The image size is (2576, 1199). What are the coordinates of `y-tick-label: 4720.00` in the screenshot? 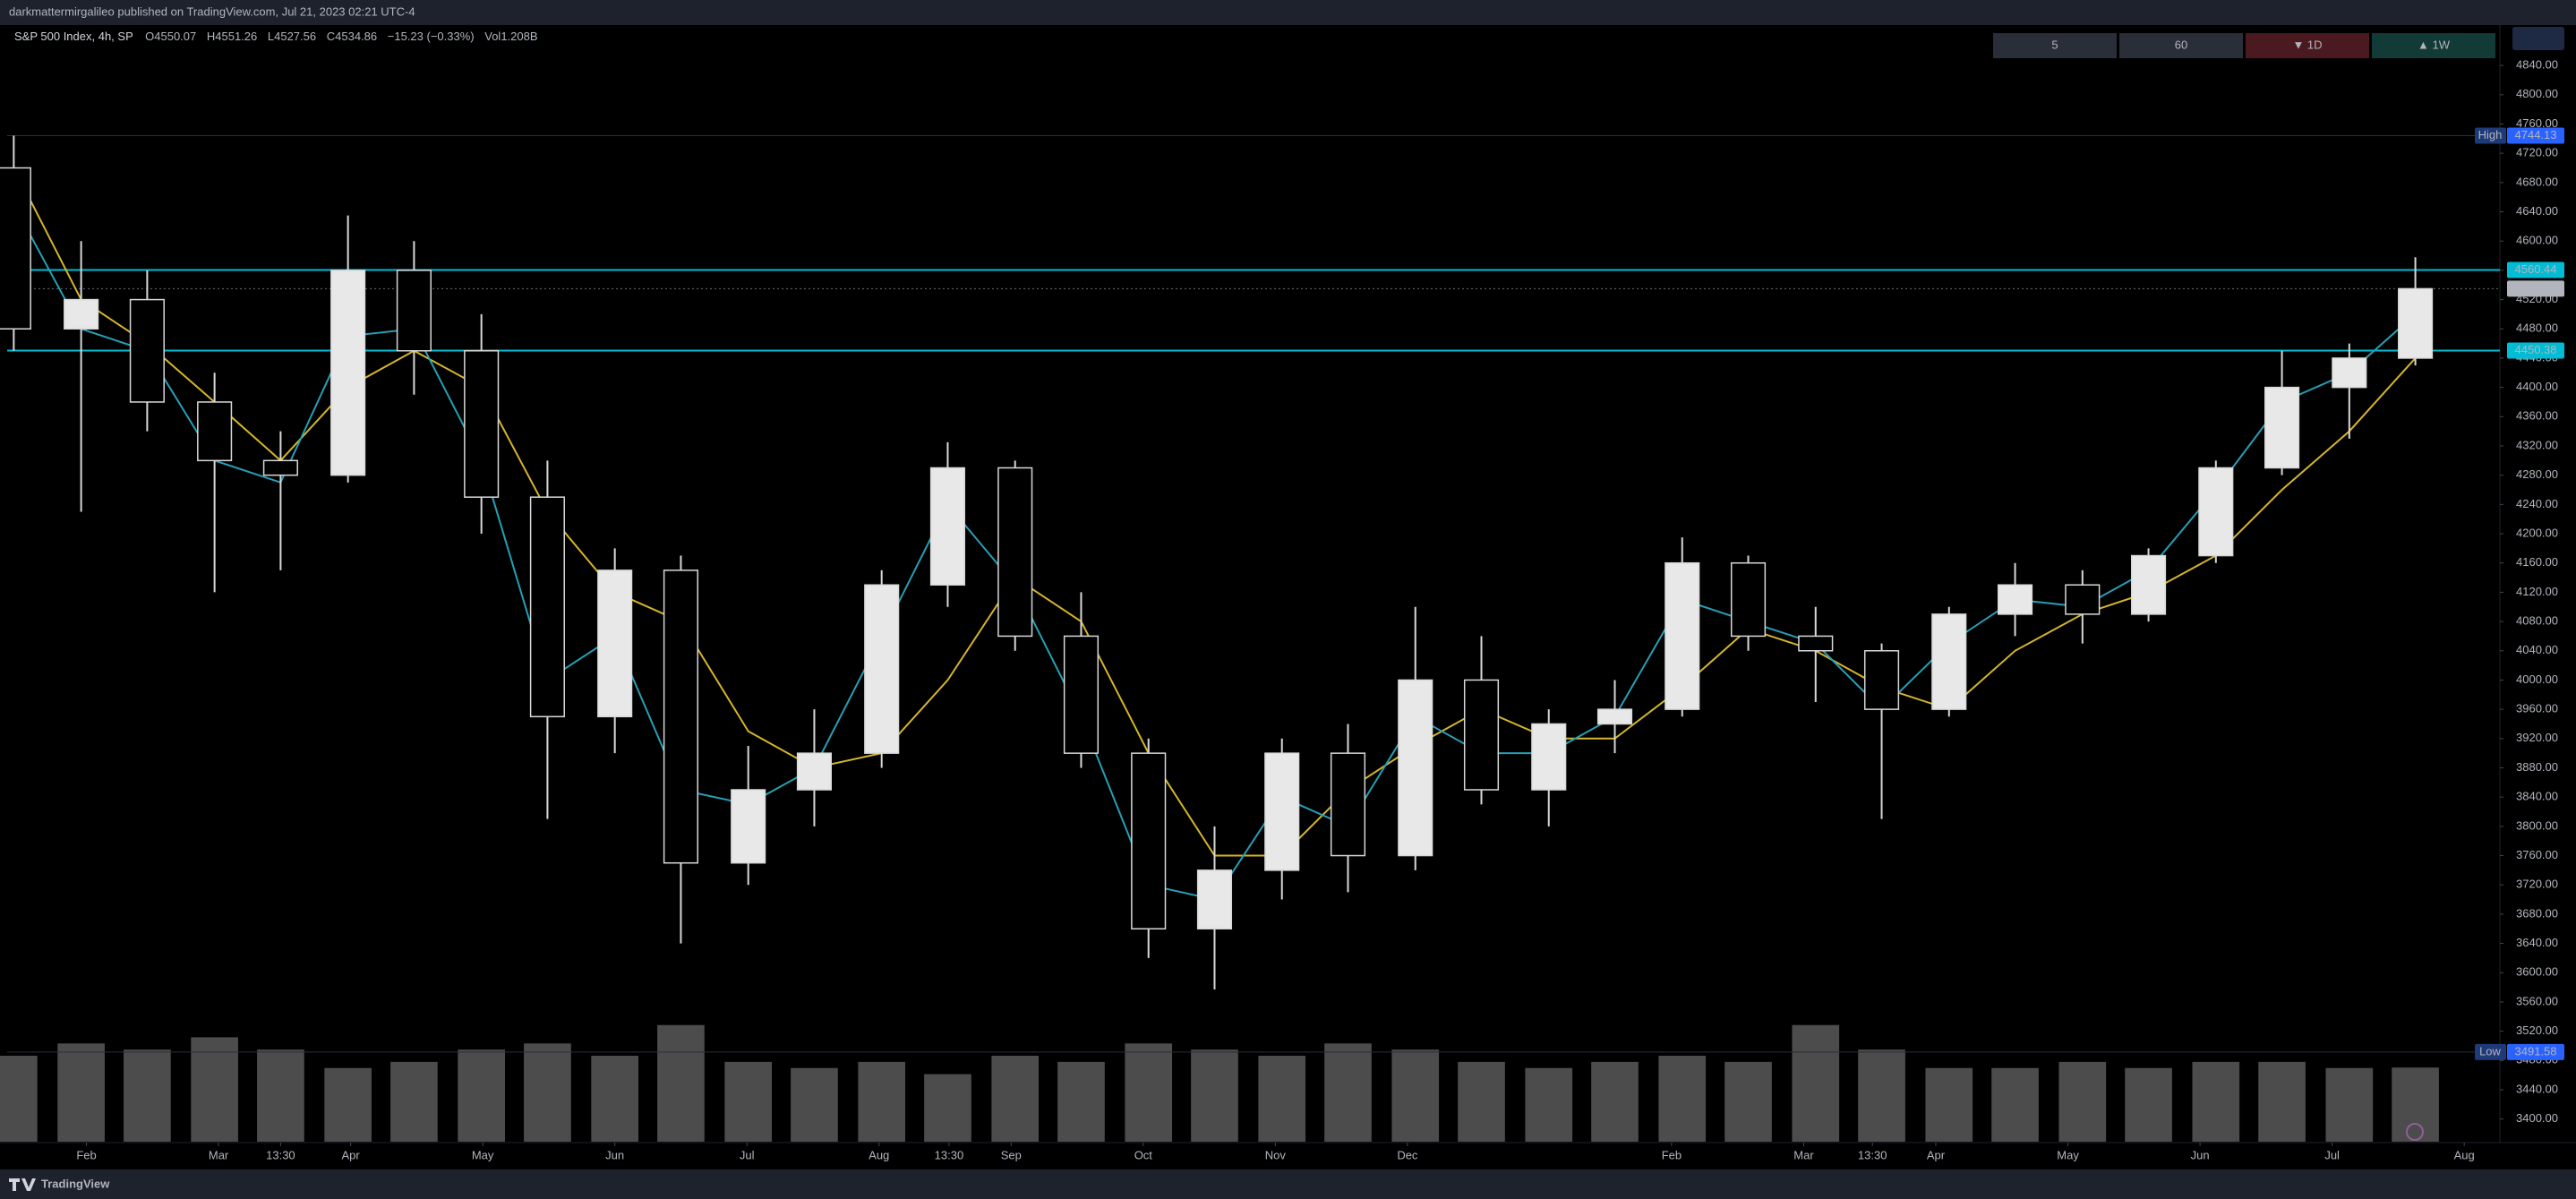 It's located at (2537, 152).